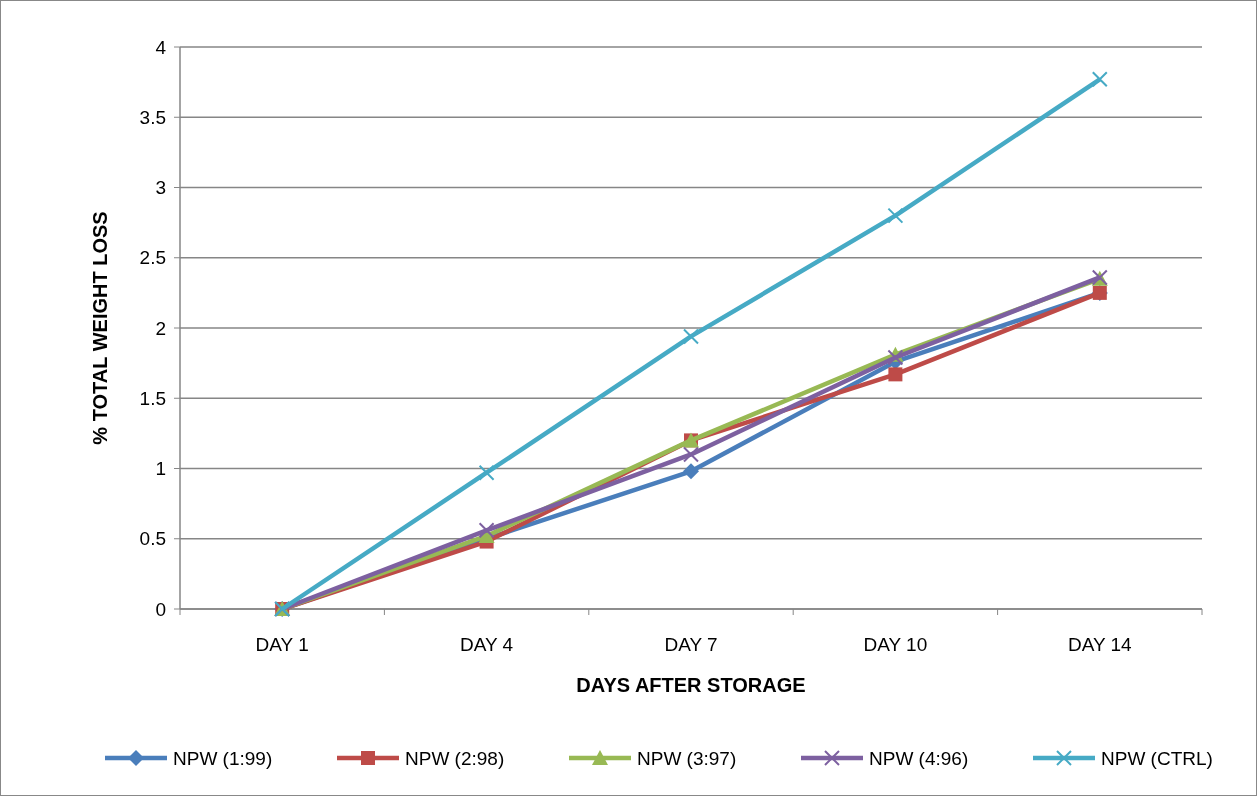 Image resolution: width=1257 pixels, height=796 pixels. Describe the element at coordinates (487, 644) in the screenshot. I see `x-tick-label: DAY 4` at that location.